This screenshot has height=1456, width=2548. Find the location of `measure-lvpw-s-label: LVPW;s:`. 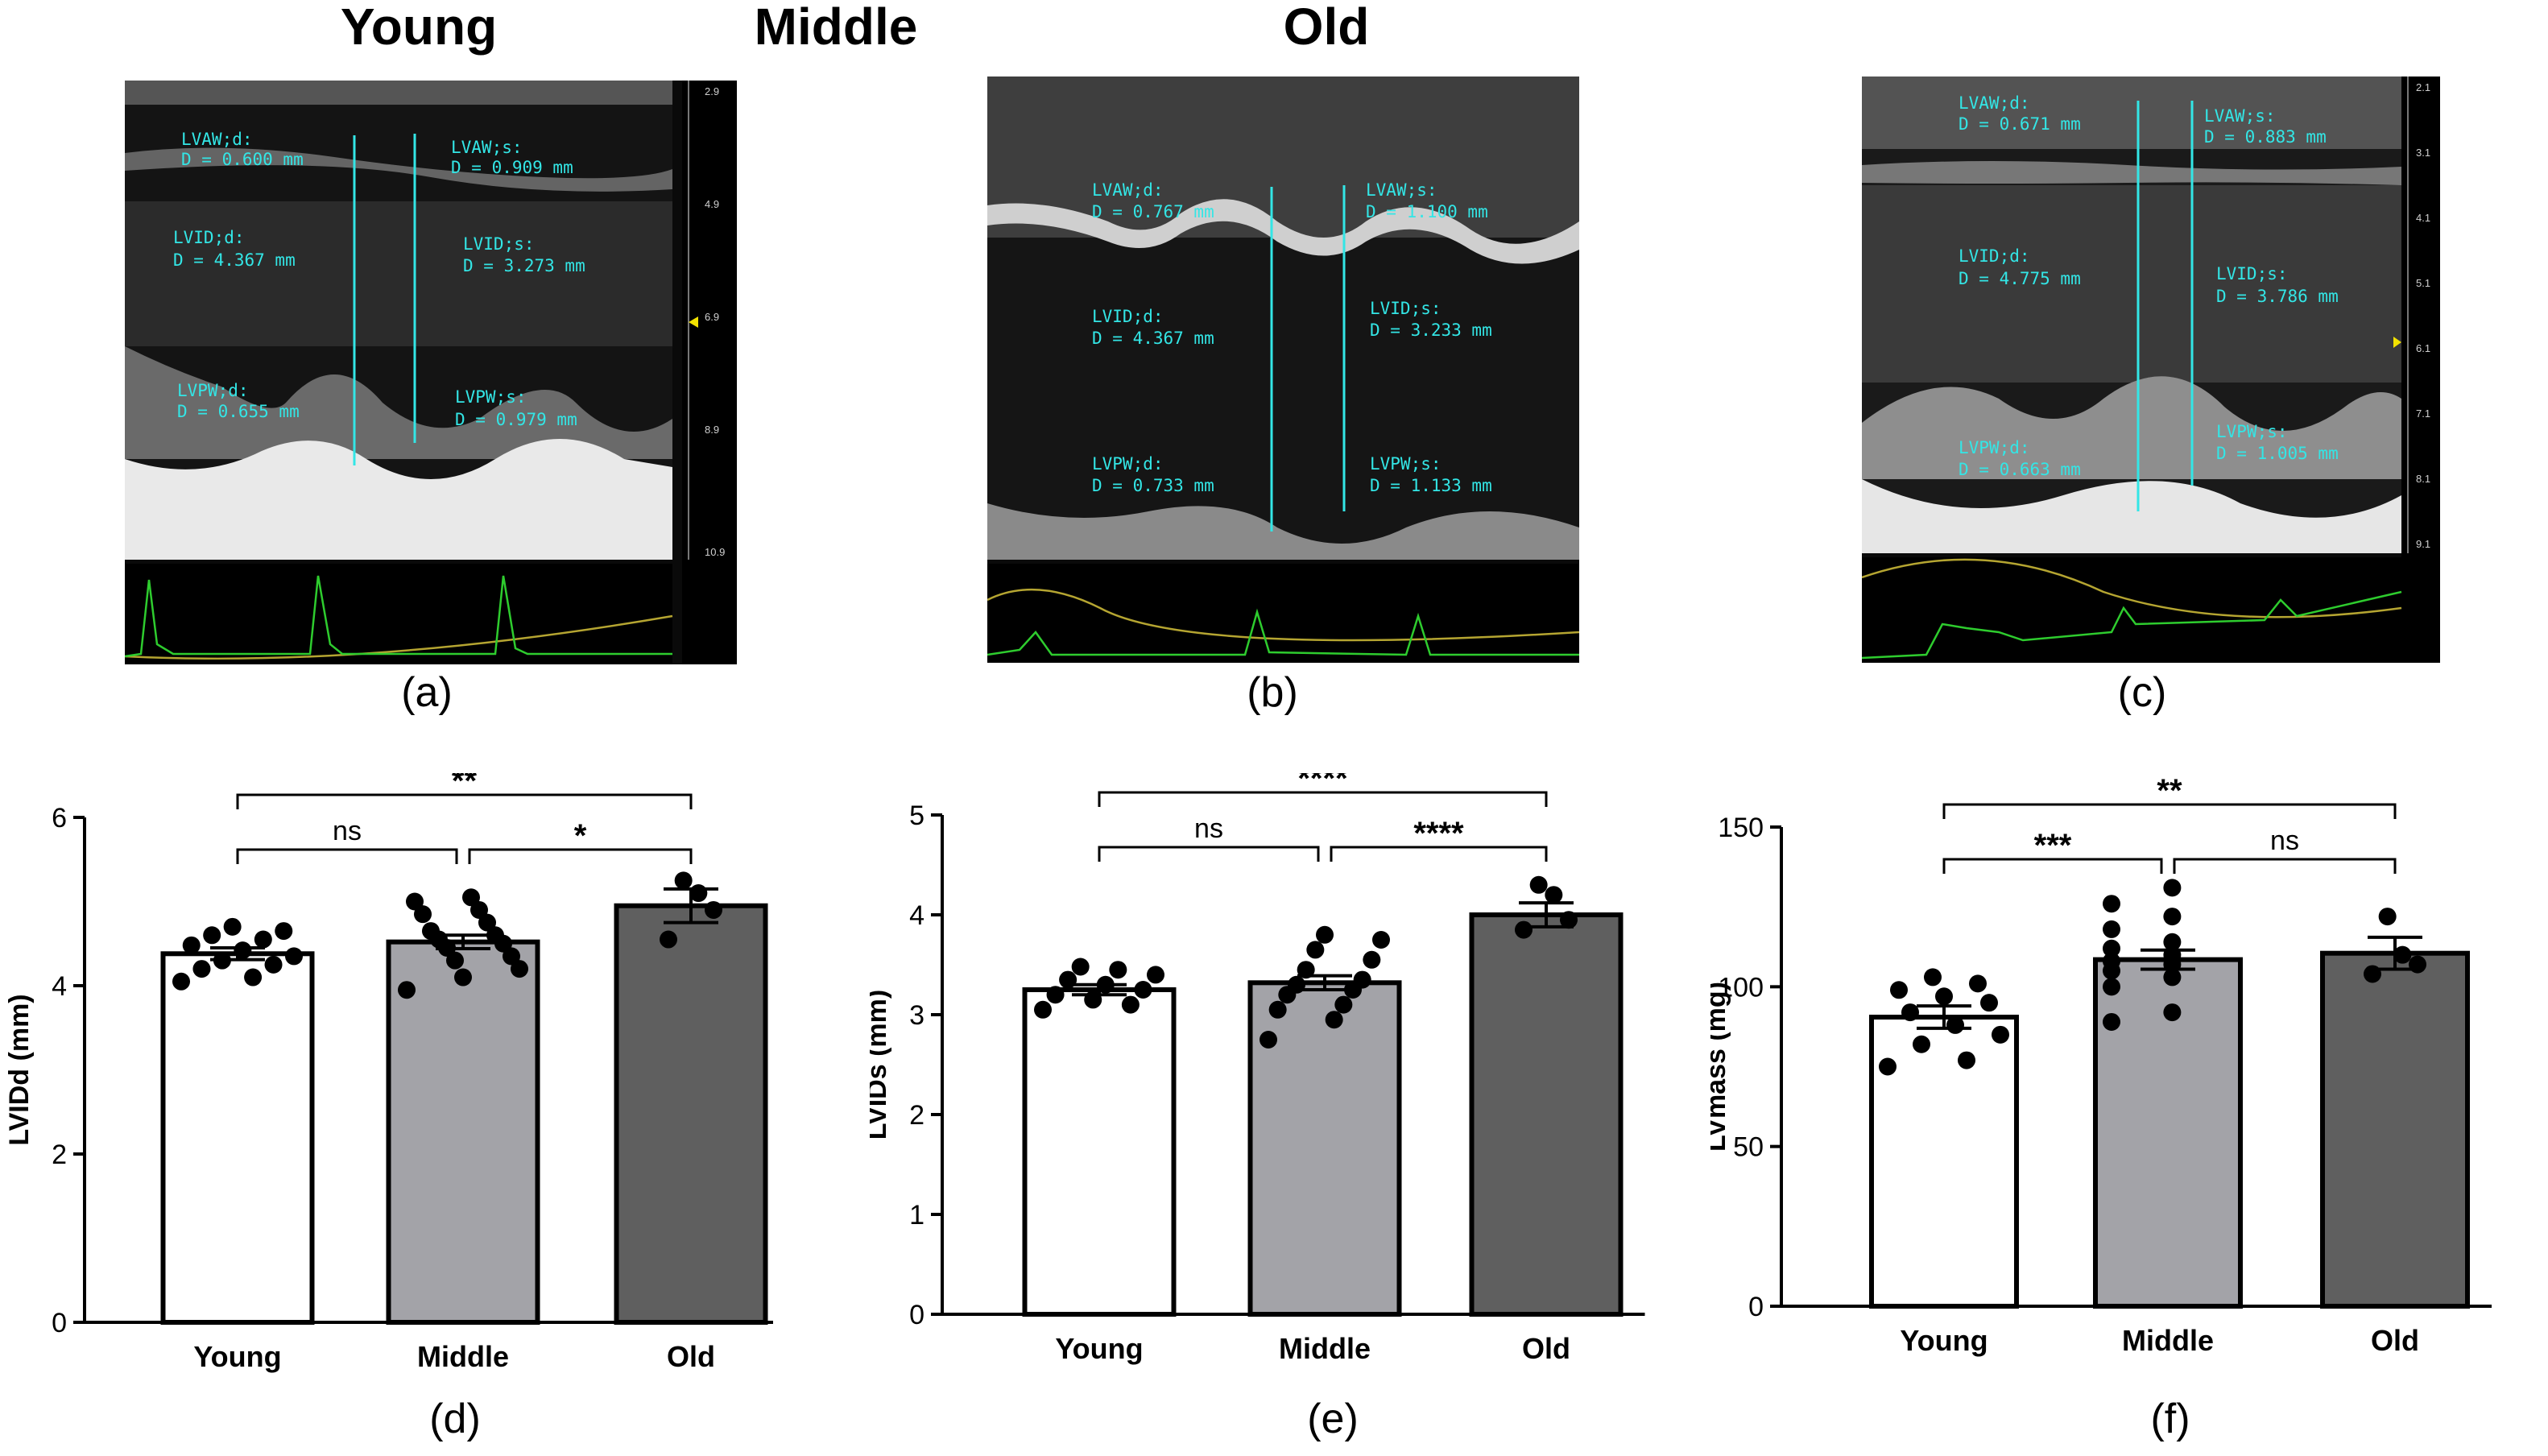

measure-lvpw-s-label: LVPW;s: is located at coordinates (1406, 464).